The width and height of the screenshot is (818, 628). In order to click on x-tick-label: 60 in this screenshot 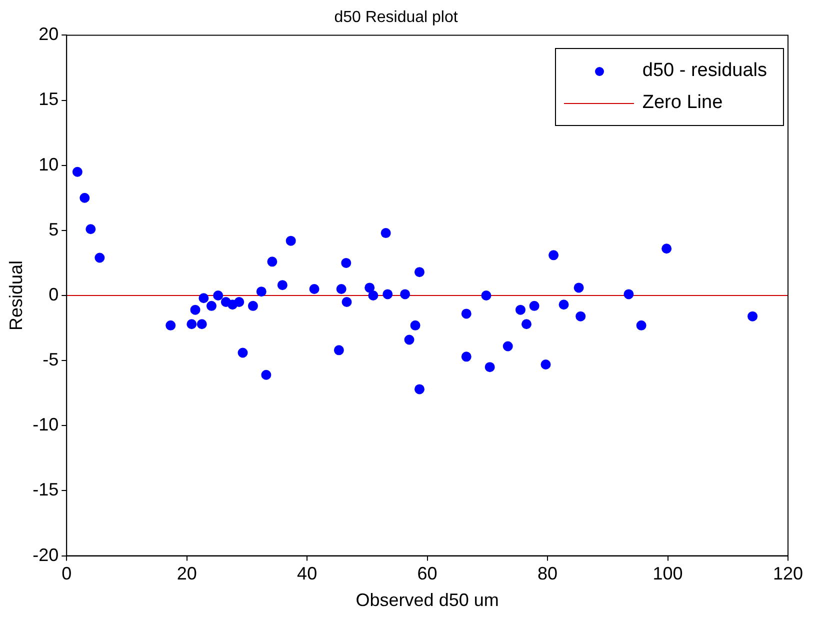, I will do `click(427, 574)`.